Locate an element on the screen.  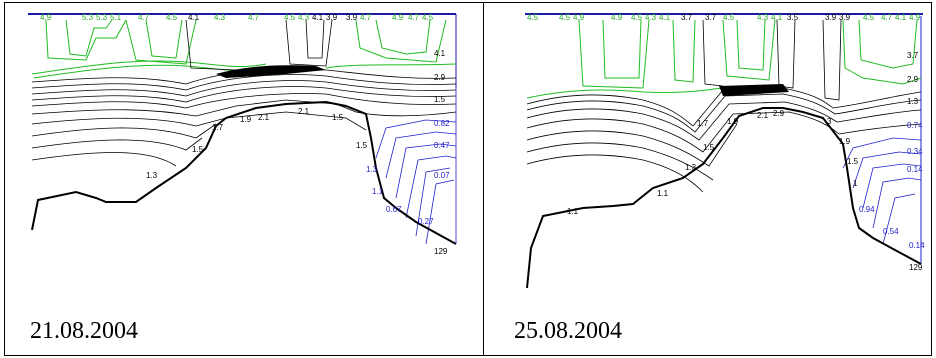
panel-divider is located at coordinates (483, 179).